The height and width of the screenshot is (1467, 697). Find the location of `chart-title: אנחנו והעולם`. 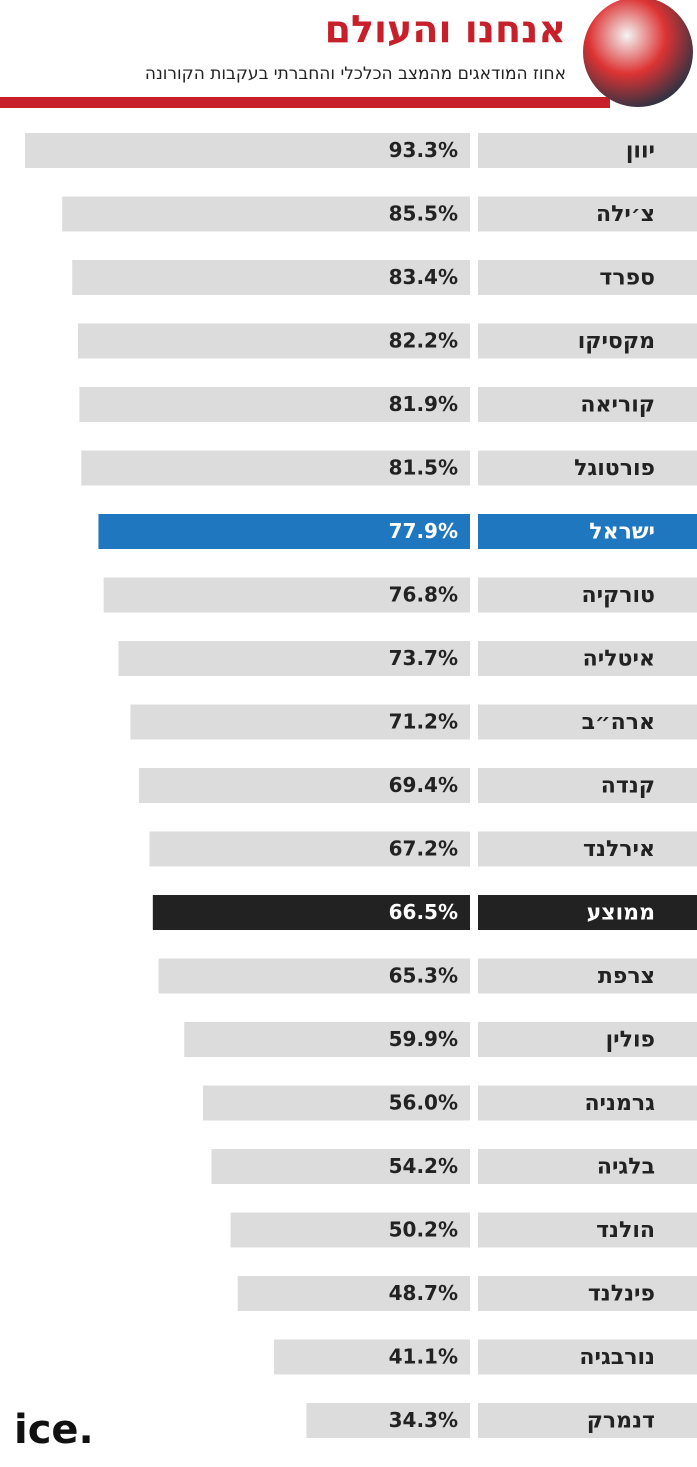

chart-title: אנחנו והעולם is located at coordinates (445, 30).